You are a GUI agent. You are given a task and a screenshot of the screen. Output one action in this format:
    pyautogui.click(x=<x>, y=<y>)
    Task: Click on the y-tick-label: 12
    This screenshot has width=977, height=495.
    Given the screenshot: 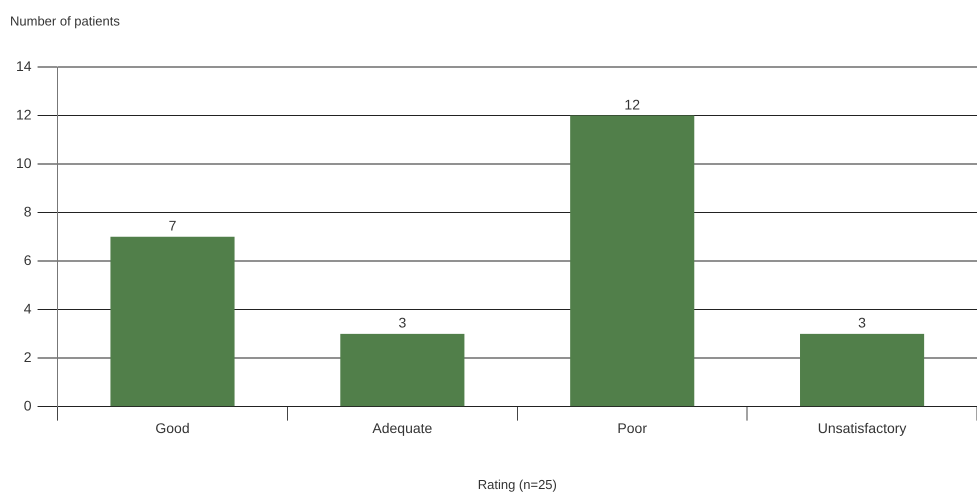 What is the action you would take?
    pyautogui.click(x=24, y=114)
    